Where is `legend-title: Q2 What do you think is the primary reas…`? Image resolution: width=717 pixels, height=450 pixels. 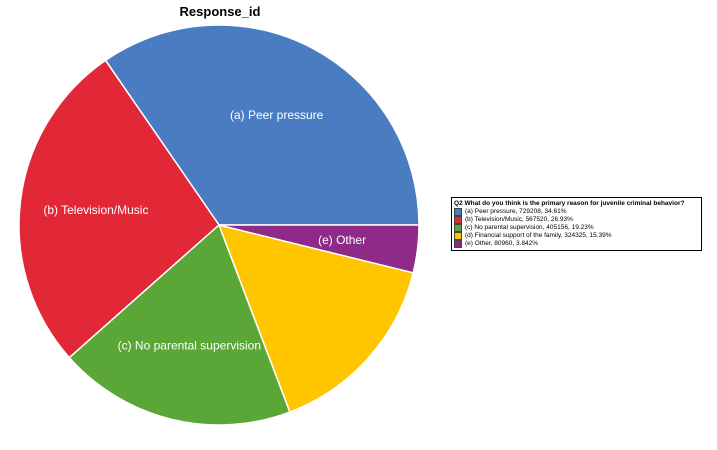
legend-title: Q2 What do you think is the primary reas… is located at coordinates (569, 203).